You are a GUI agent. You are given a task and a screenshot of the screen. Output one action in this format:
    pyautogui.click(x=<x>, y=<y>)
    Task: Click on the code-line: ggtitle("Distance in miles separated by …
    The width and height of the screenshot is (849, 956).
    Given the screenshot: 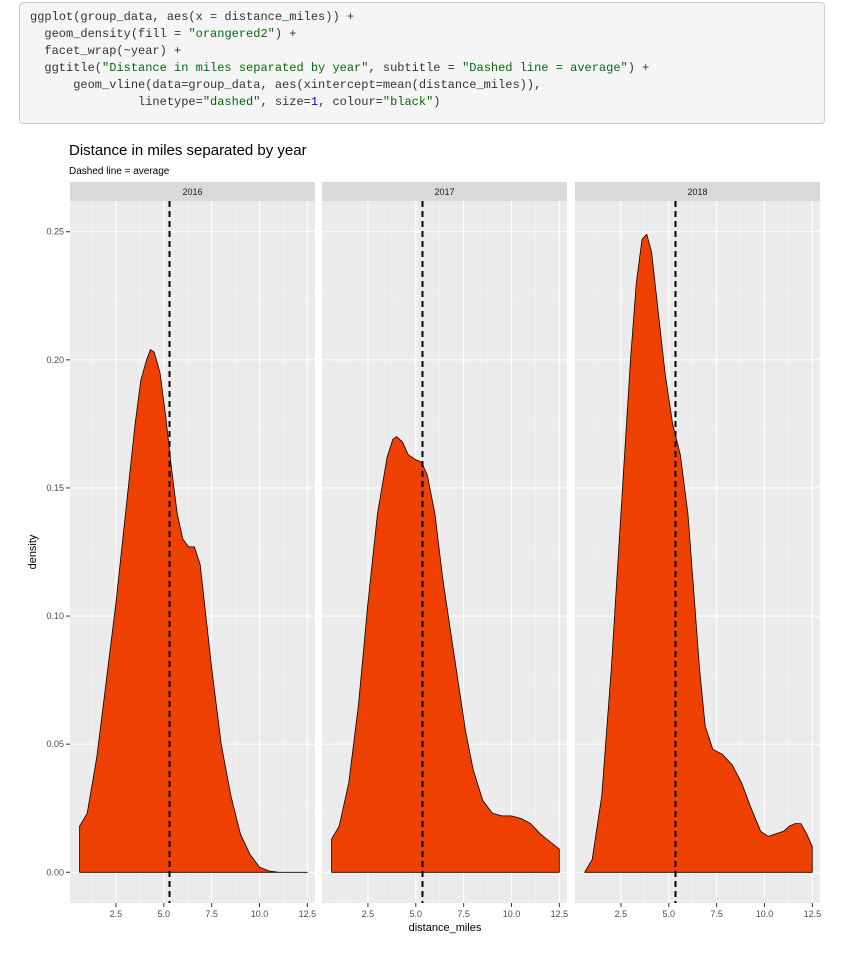 What is the action you would take?
    pyautogui.click(x=422, y=68)
    